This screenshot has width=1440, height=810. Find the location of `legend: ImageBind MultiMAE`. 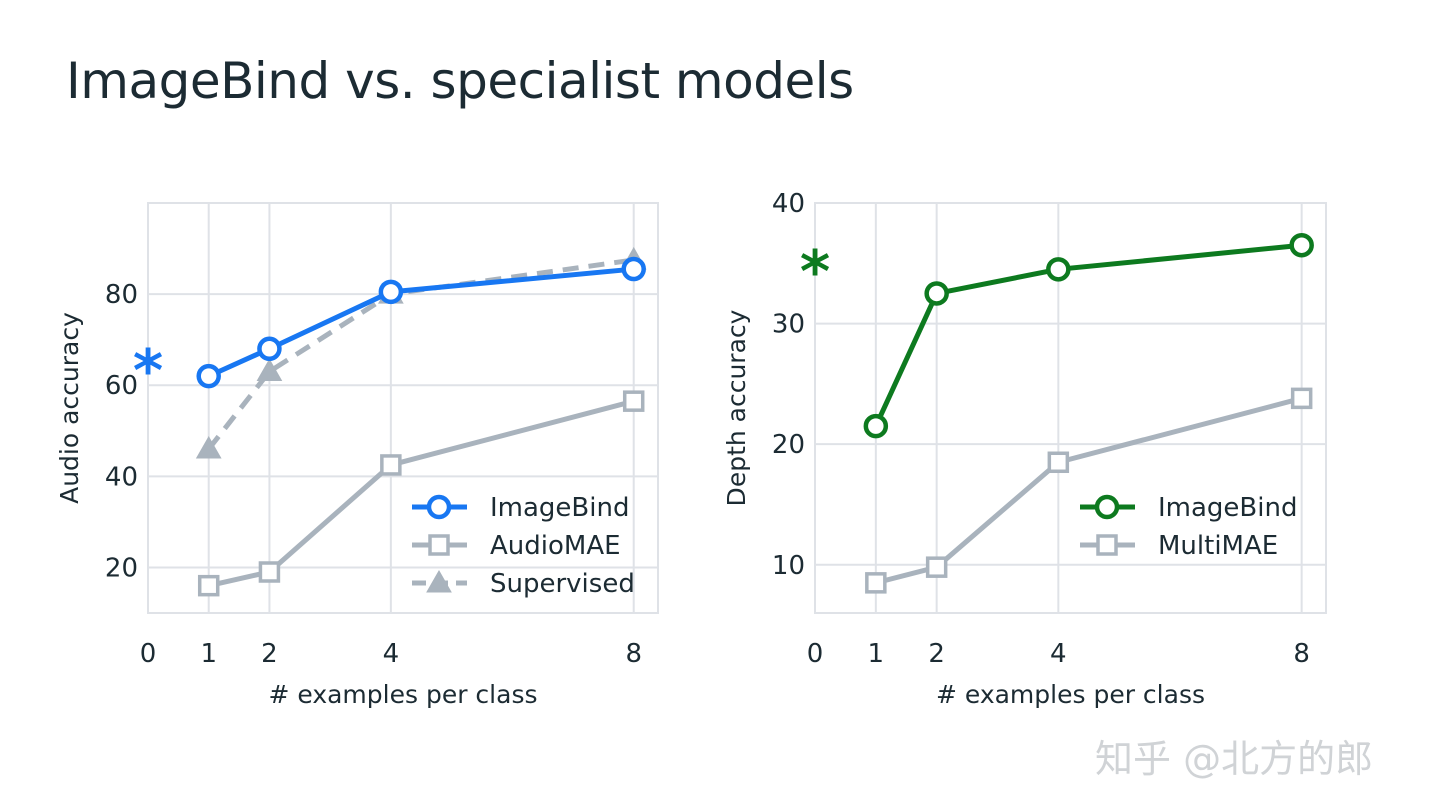

legend: ImageBind MultiMAE is located at coordinates (1188, 527).